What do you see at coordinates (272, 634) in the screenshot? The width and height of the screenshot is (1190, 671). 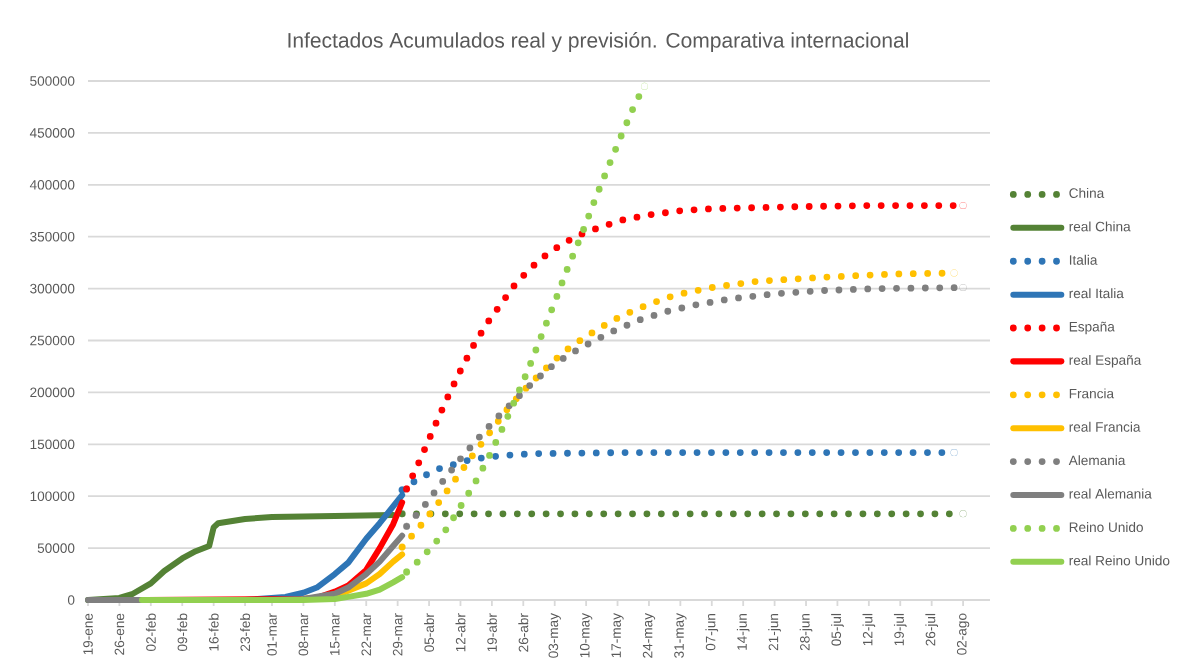 I see `x-tick-label: 01-mar` at bounding box center [272, 634].